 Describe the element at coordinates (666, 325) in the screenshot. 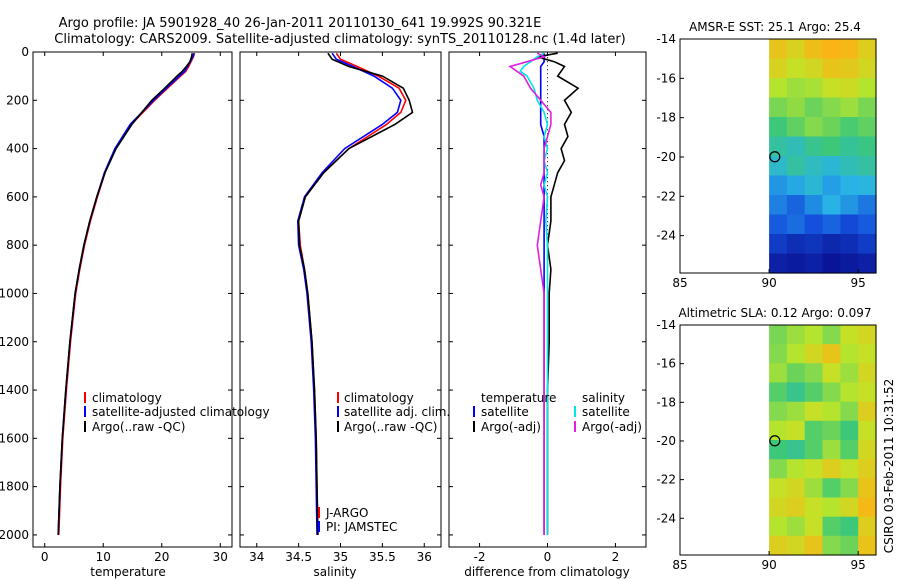

I see `y-tick-label: -14` at that location.